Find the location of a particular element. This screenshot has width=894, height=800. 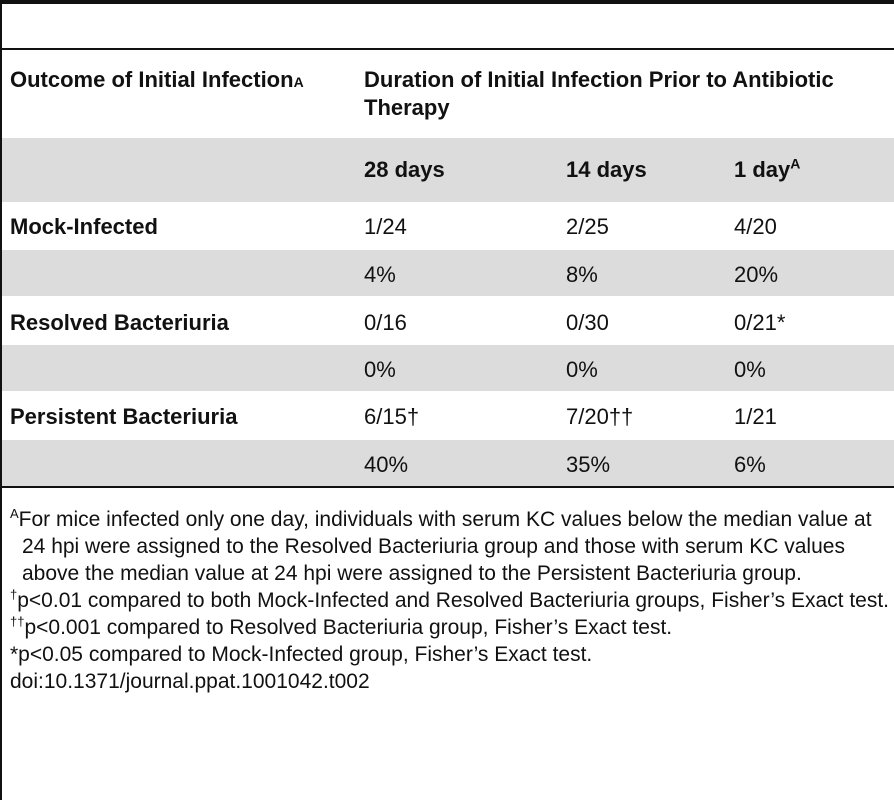

table-row: 0% 0% 0% is located at coordinates (448, 368).